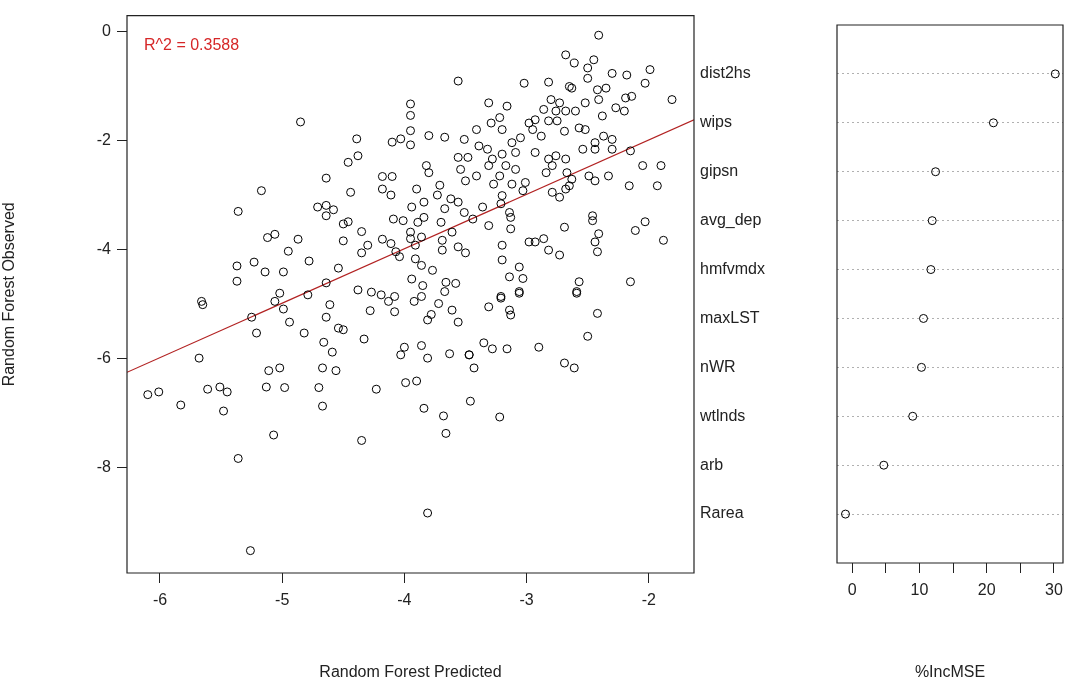  I want to click on x-axis-title: Random Forest Predicted, so click(410, 671).